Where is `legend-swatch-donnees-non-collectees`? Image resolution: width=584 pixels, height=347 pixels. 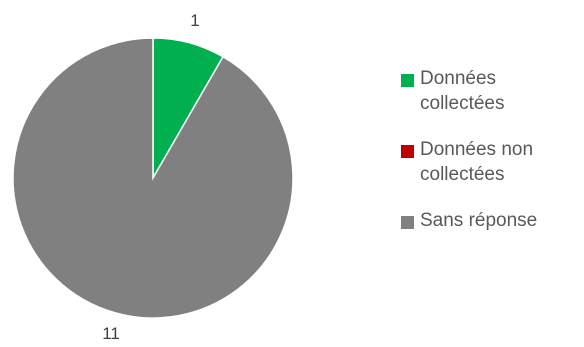 legend-swatch-donnees-non-collectees is located at coordinates (407, 151).